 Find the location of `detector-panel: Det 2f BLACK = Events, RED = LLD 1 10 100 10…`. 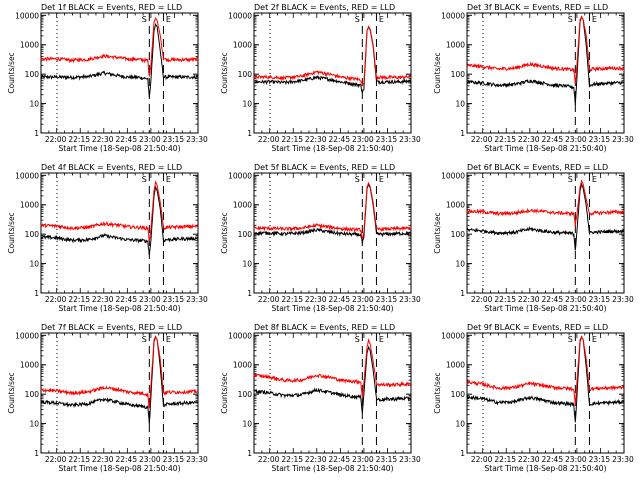

detector-panel: Det 2f BLACK = Events, RED = LLD 1 10 100 10… is located at coordinates (320, 78).